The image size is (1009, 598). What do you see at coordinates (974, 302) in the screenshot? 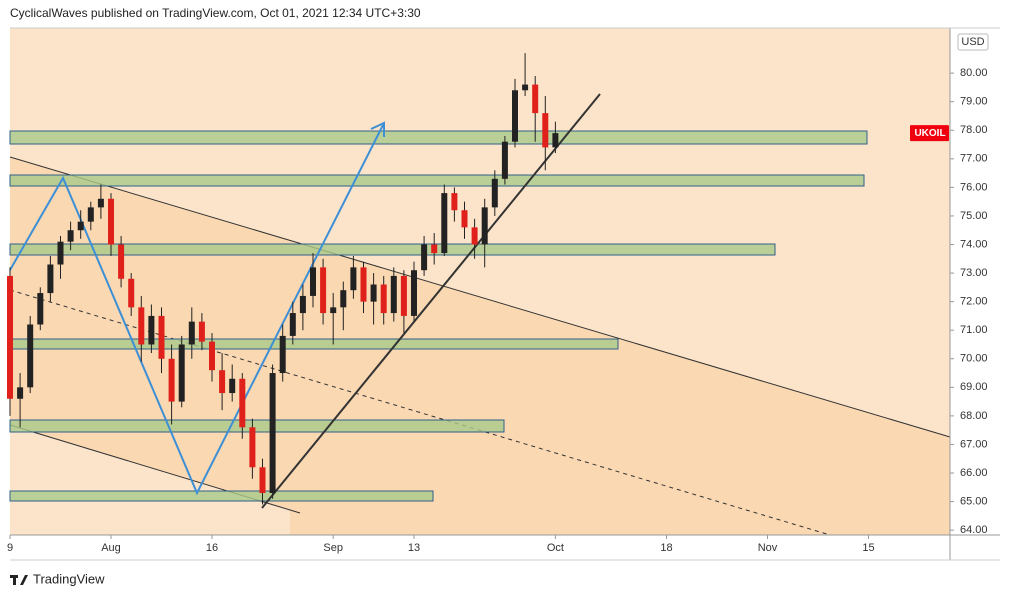
I see `y-tick-label: 72.00` at bounding box center [974, 302].